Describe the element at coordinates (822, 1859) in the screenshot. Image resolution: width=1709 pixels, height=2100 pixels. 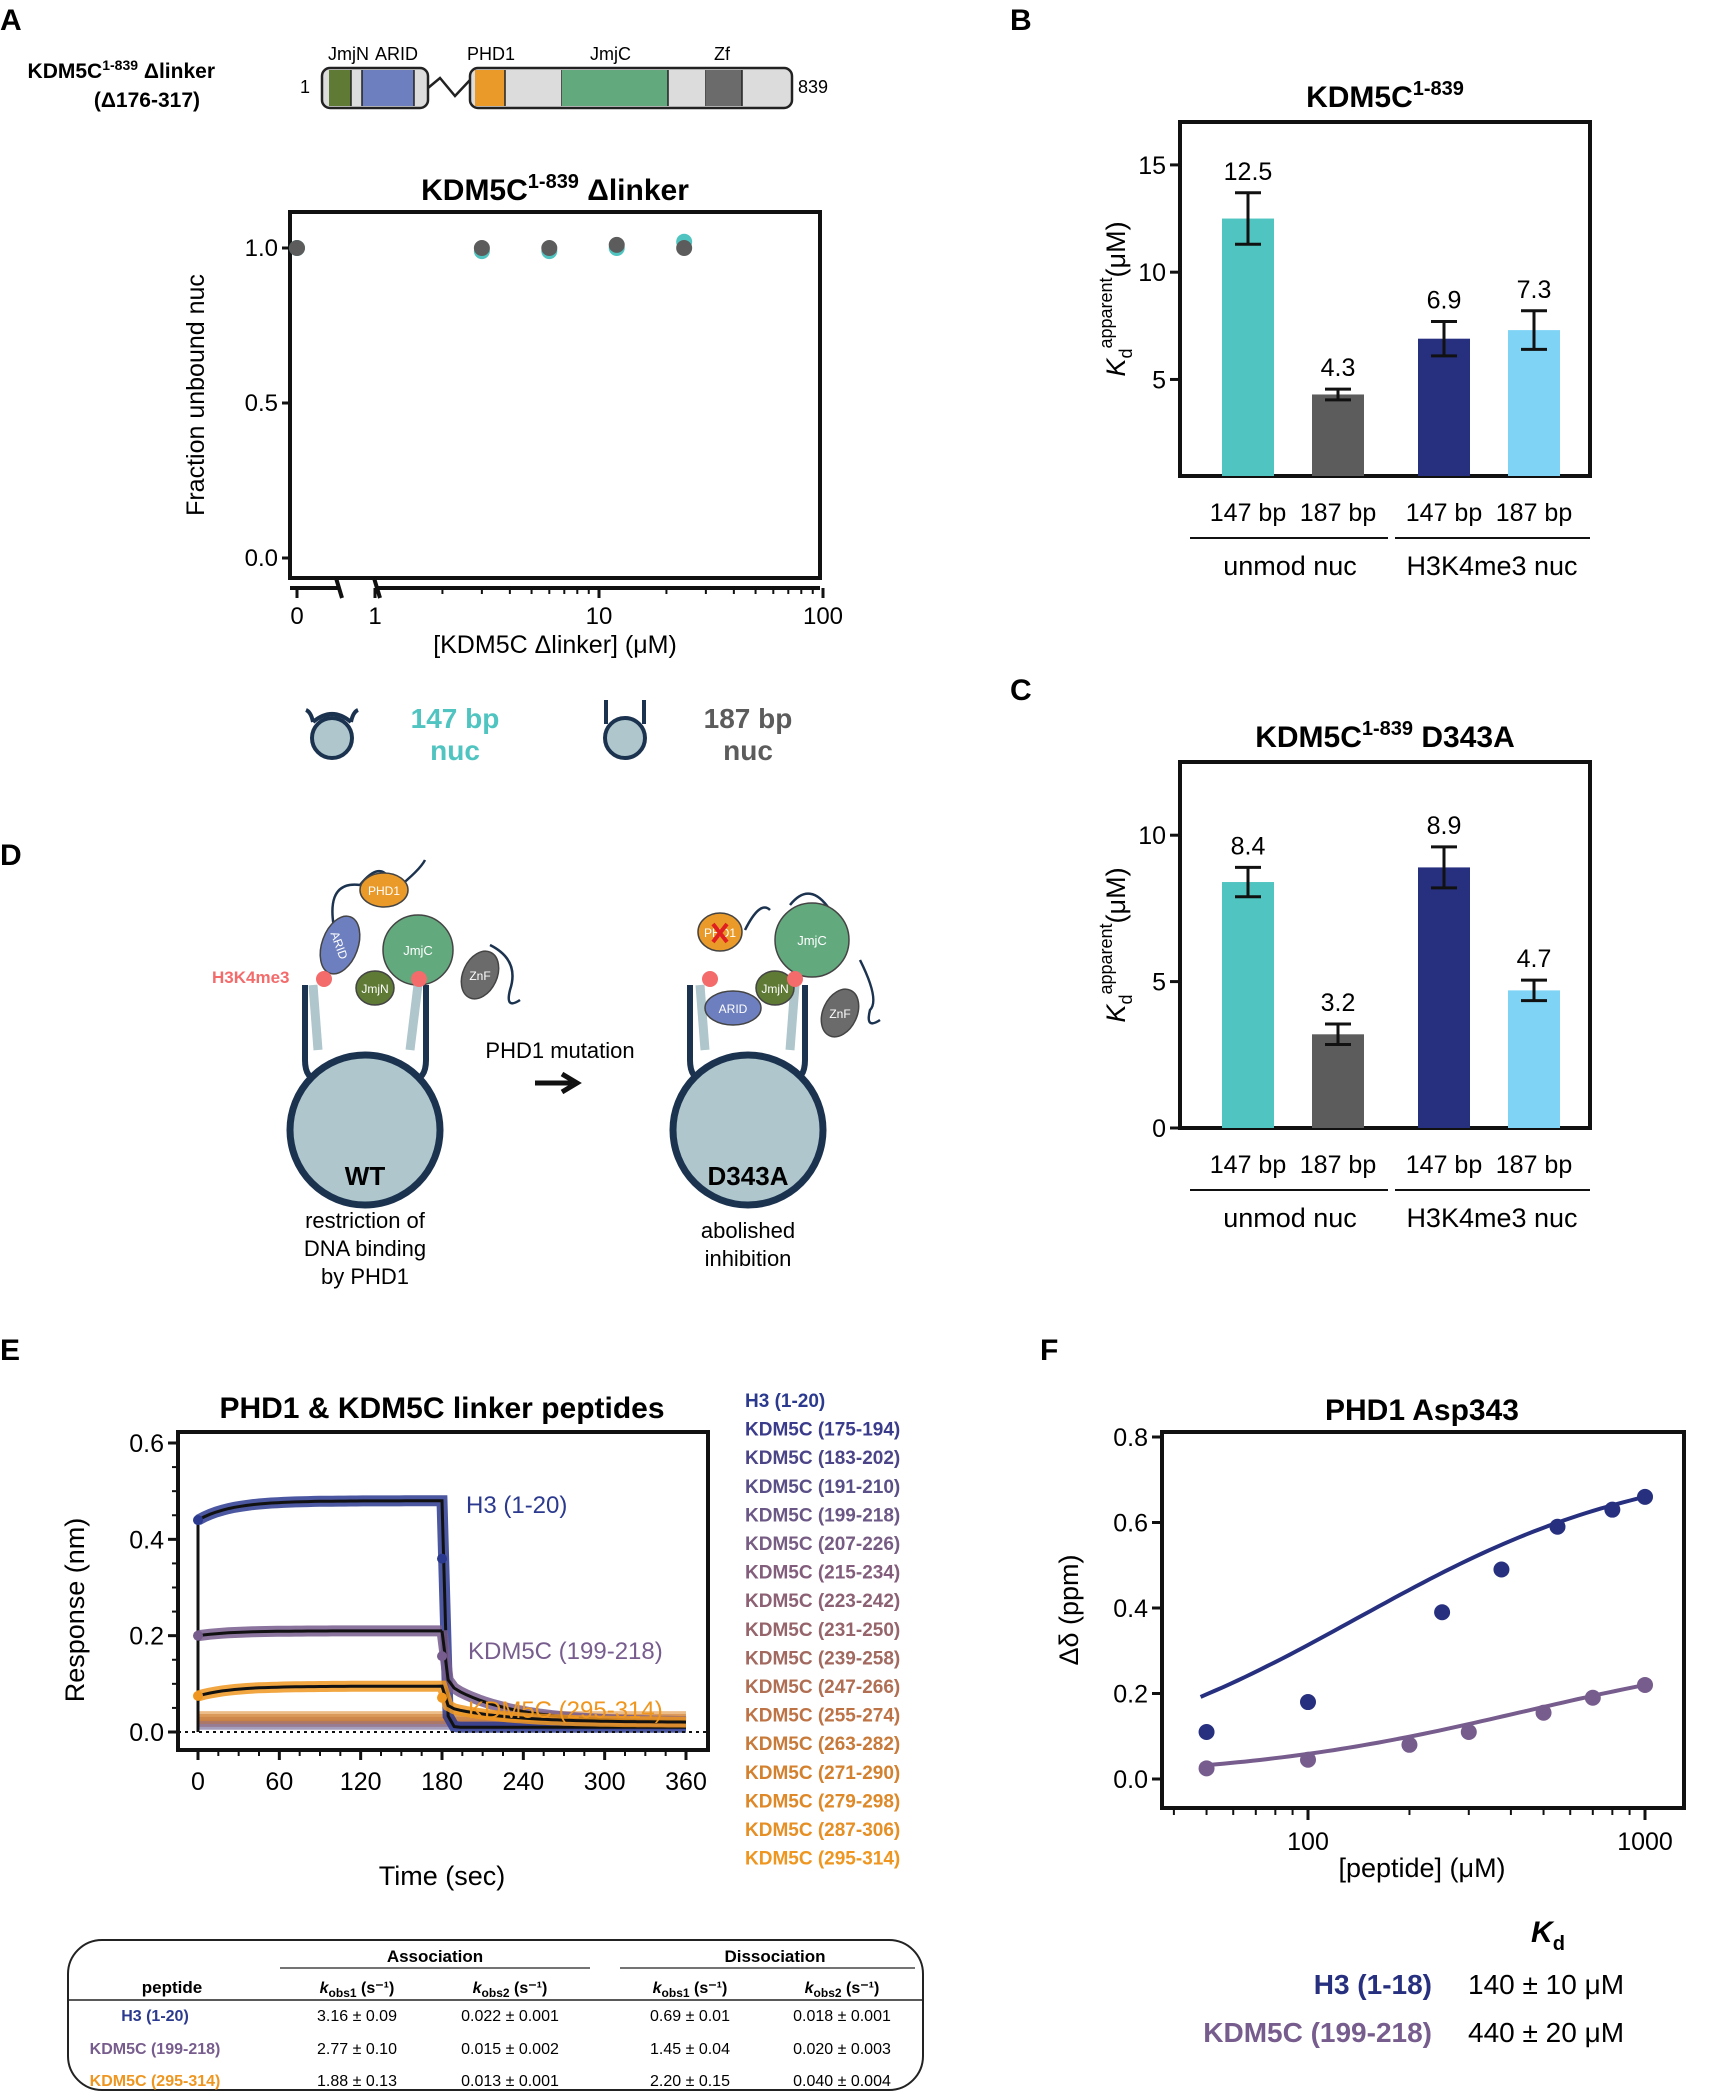
I see `legend-item: KDM5C (295-314)` at that location.